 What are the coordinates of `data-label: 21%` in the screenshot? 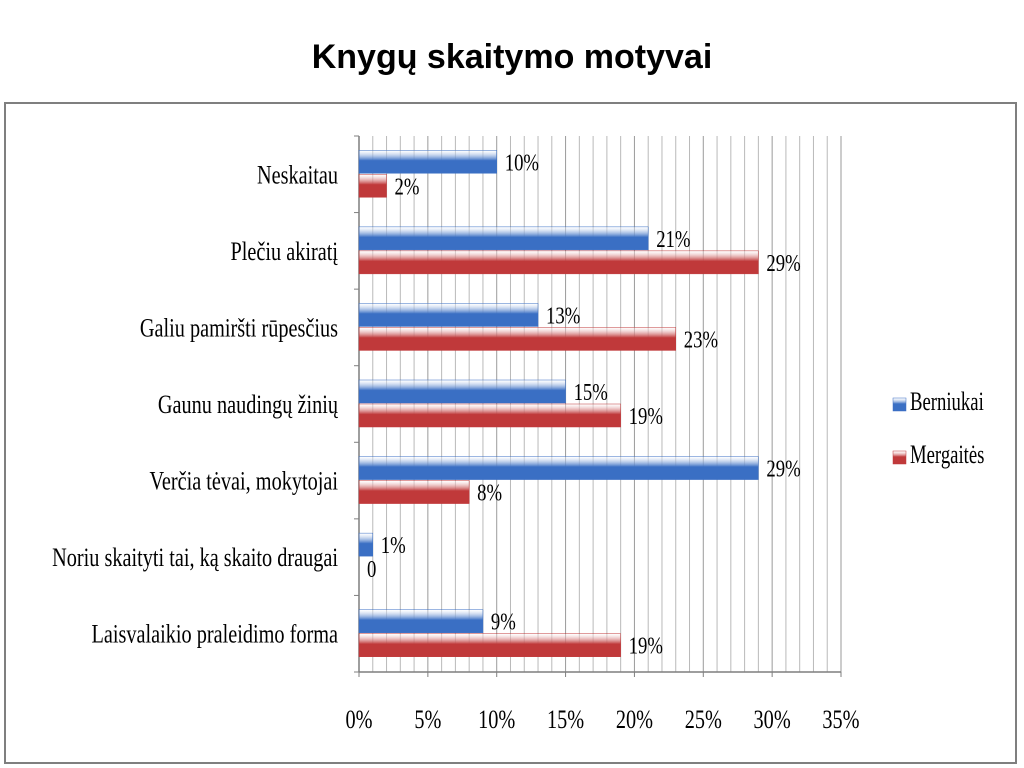 It's located at (673, 239).